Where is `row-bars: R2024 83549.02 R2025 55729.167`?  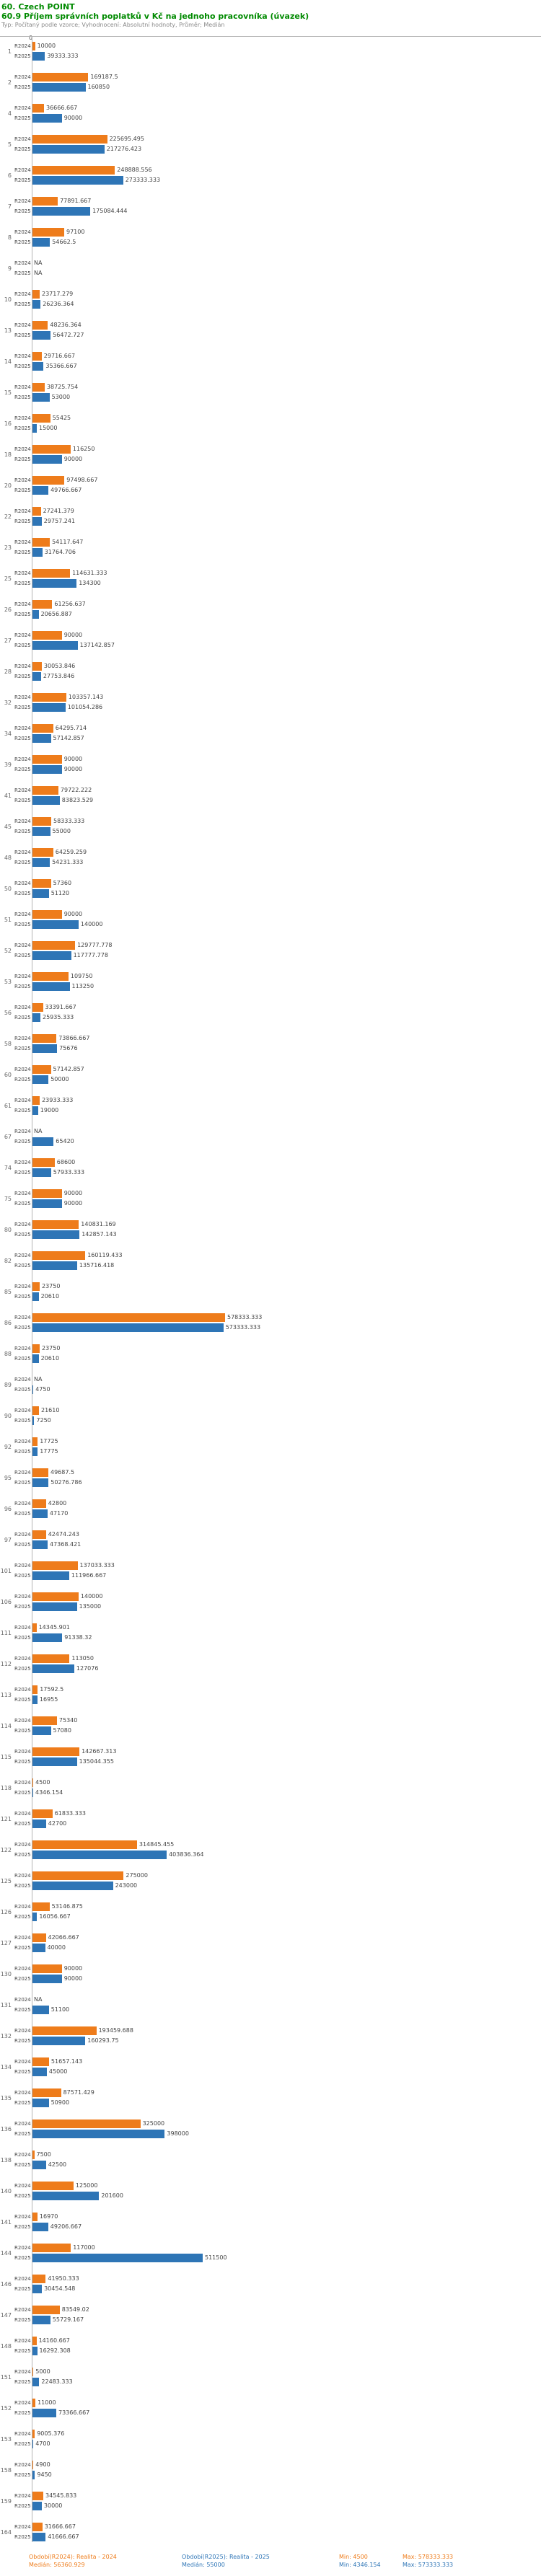
row-bars: R2024 83549.02 R2025 55729.167 is located at coordinates (277, 2315).